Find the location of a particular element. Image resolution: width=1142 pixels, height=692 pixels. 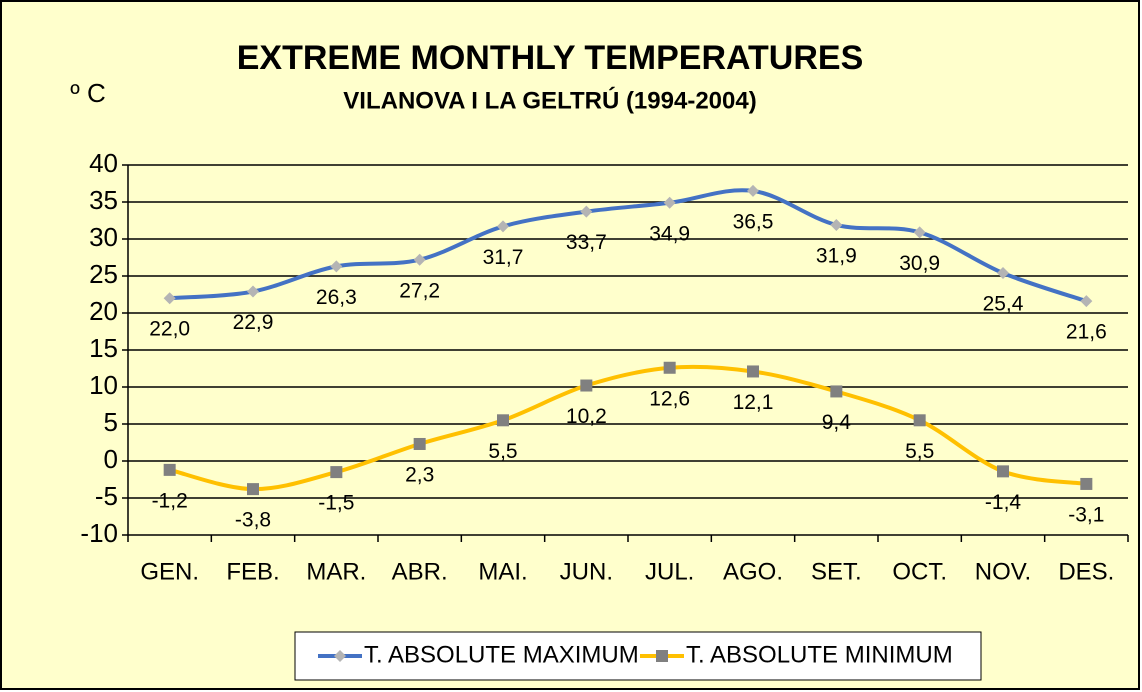

x-tick-label: OCT. is located at coordinates (919, 571).